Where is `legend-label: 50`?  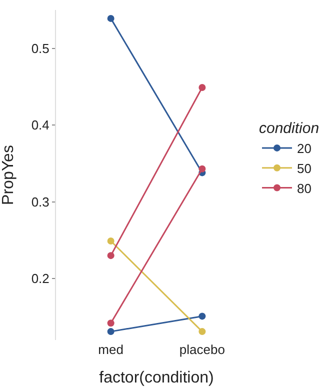
legend-label: 50 is located at coordinates (304, 168).